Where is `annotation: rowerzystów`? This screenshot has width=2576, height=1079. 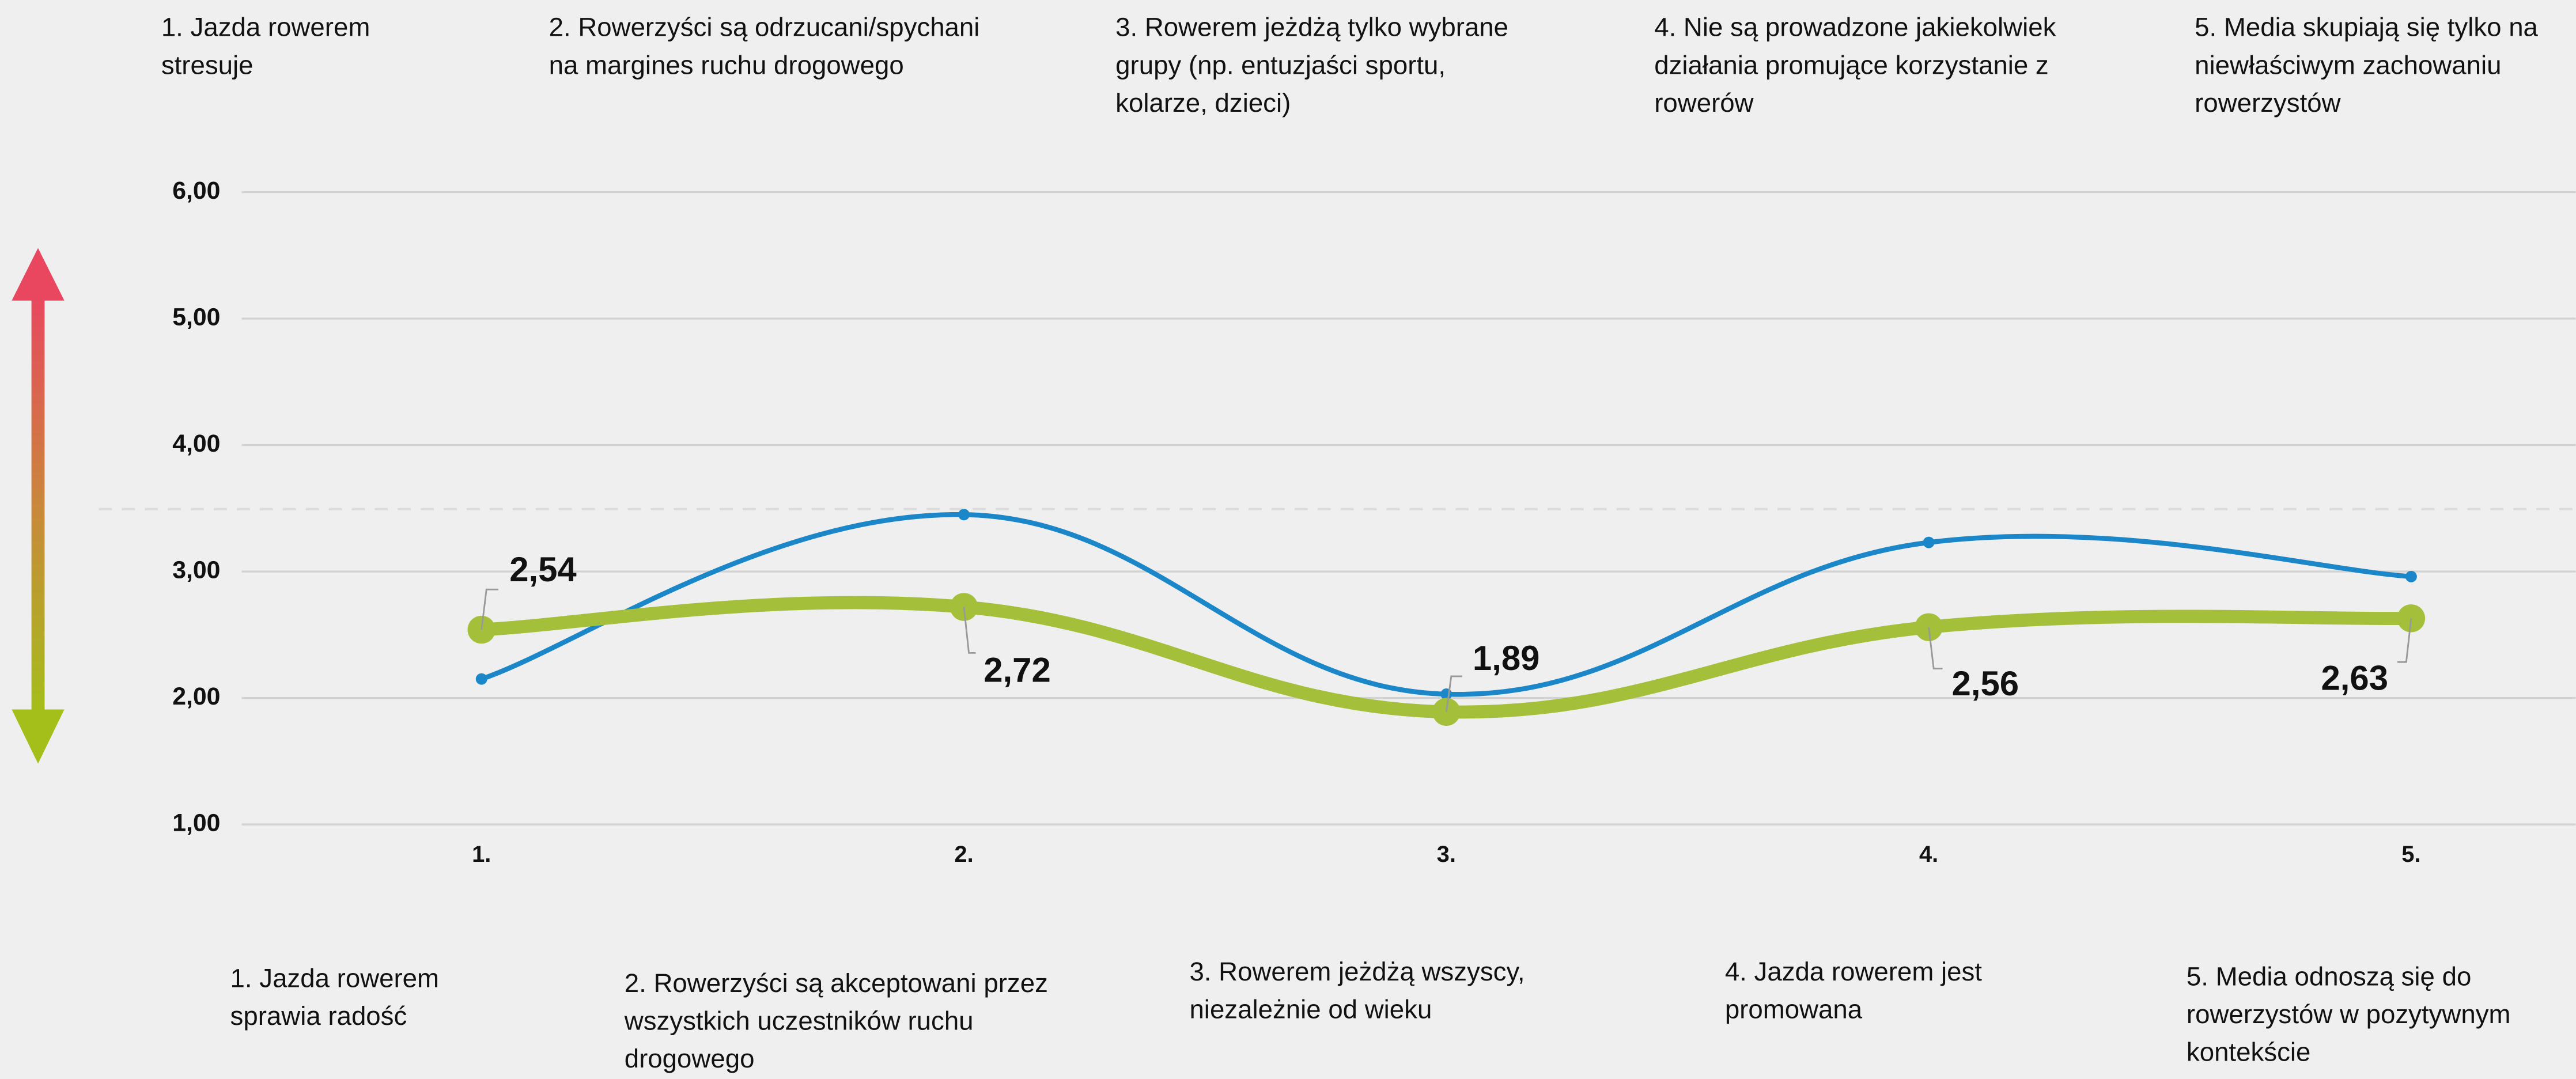 annotation: rowerzystów is located at coordinates (2268, 103).